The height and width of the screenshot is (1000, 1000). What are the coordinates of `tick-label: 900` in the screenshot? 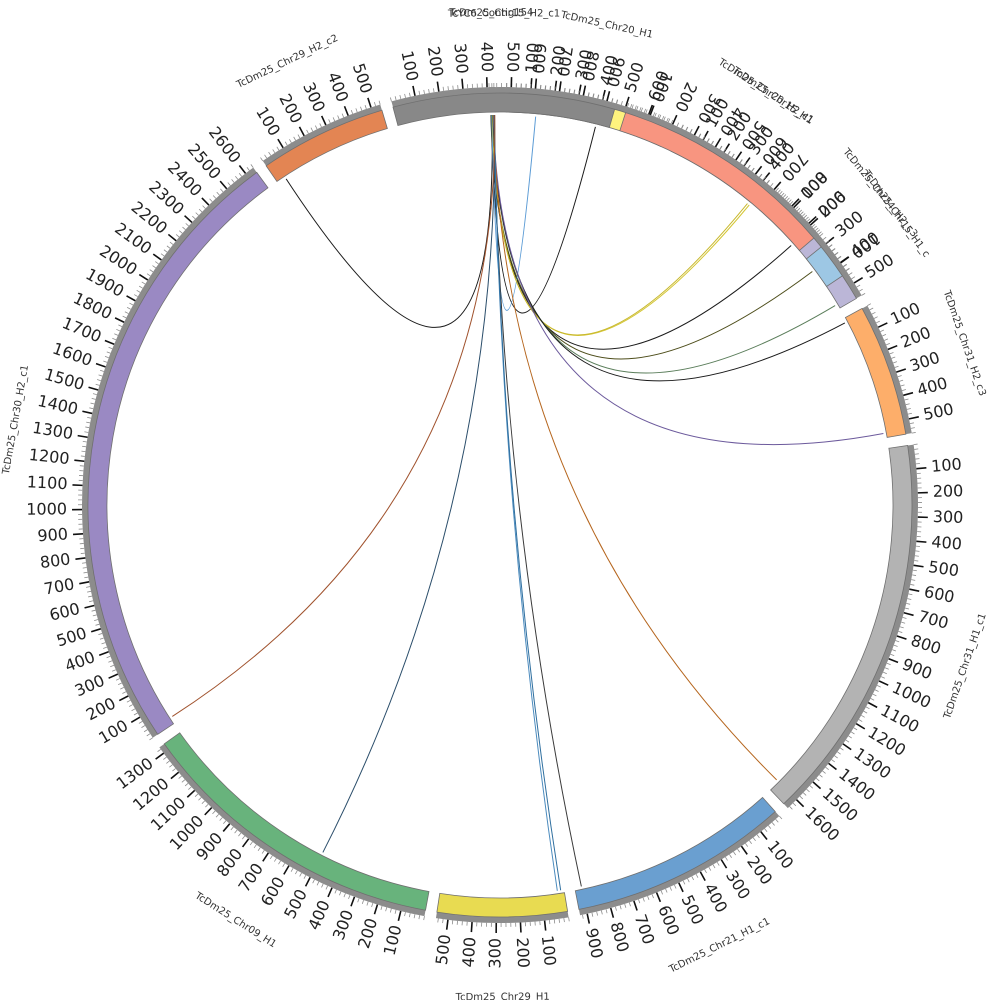 It's located at (53, 534).